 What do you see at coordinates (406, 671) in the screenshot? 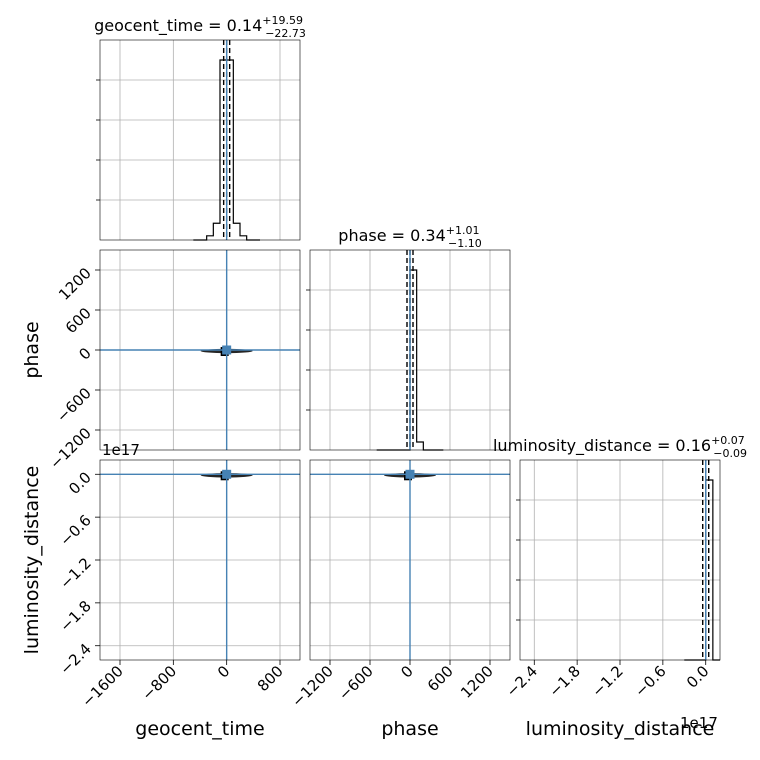
I see `xtick-label-phase: 0` at bounding box center [406, 671].